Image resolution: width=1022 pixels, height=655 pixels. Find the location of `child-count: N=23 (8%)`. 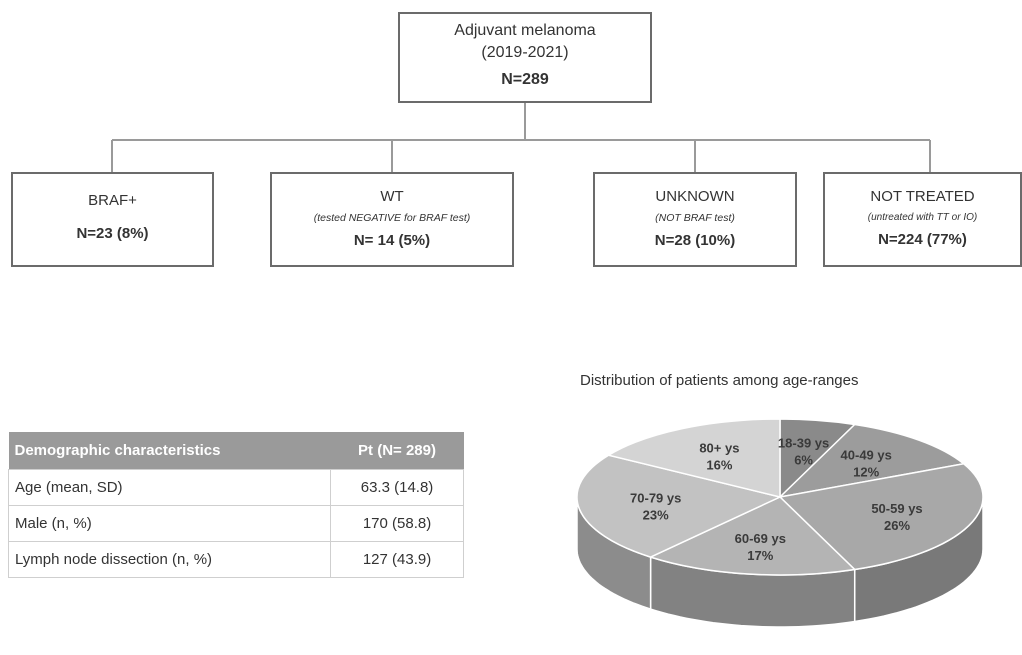

child-count: N=23 (8%) is located at coordinates (112, 233).